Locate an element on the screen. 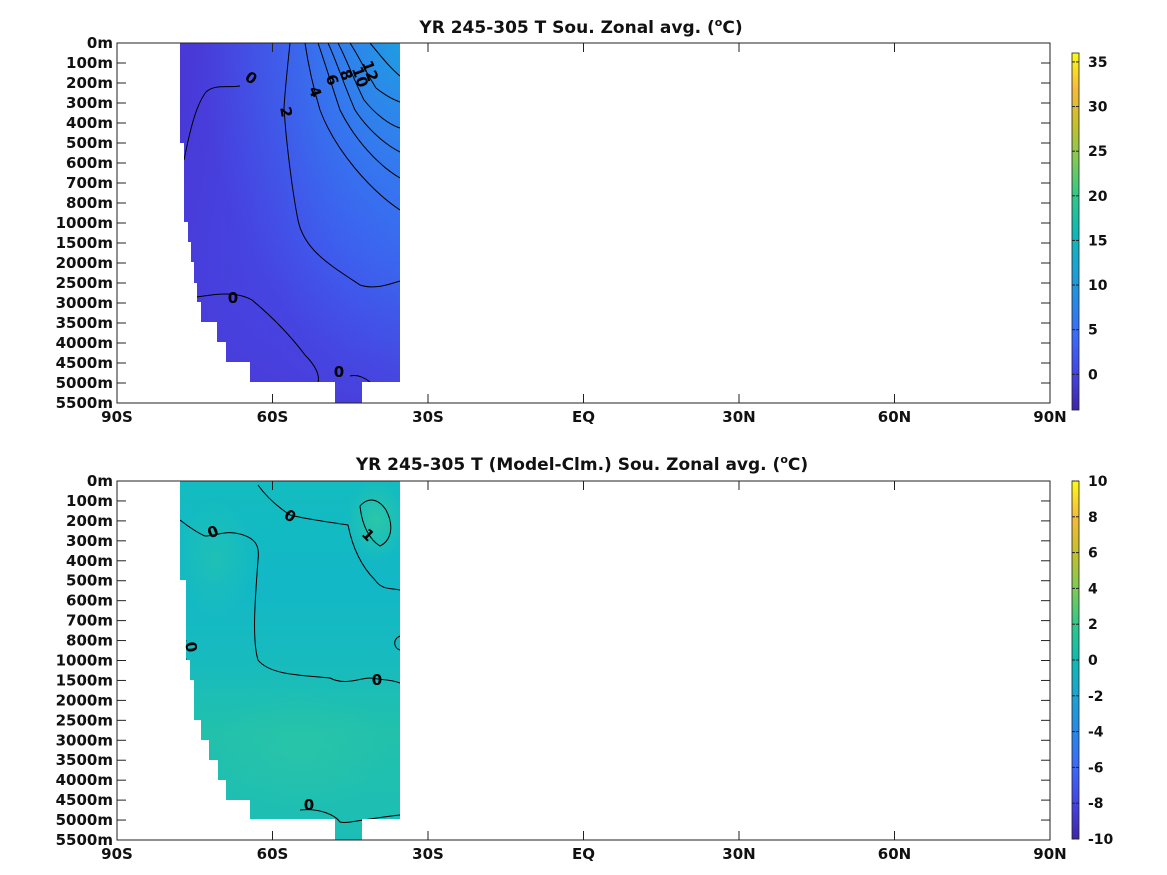 Image resolution: width=1167 pixels, height=875 pixels. y-tick-label: 800m is located at coordinates (89, 641).